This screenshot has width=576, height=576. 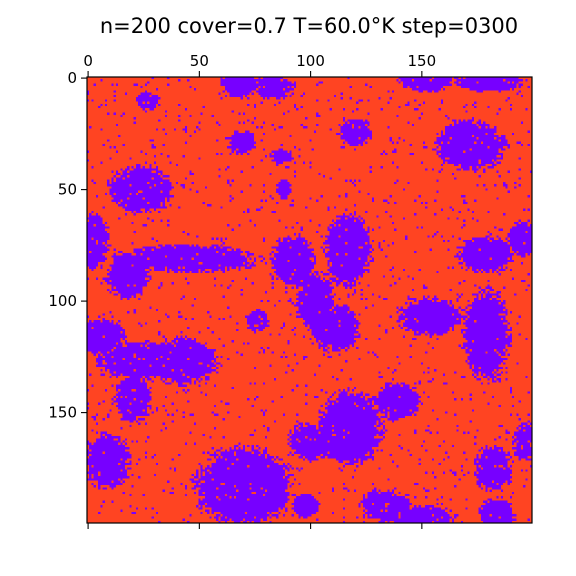 What do you see at coordinates (310, 61) in the screenshot?
I see `x-tick-label: 100` at bounding box center [310, 61].